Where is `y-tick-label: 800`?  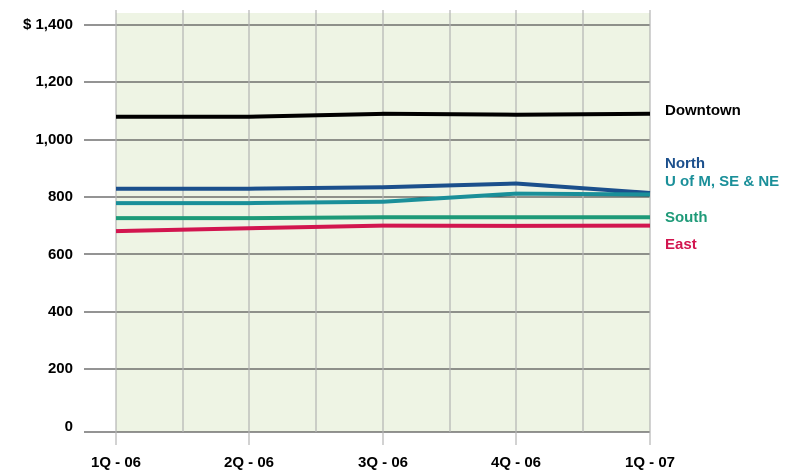
y-tick-label: 800 is located at coordinates (60, 196).